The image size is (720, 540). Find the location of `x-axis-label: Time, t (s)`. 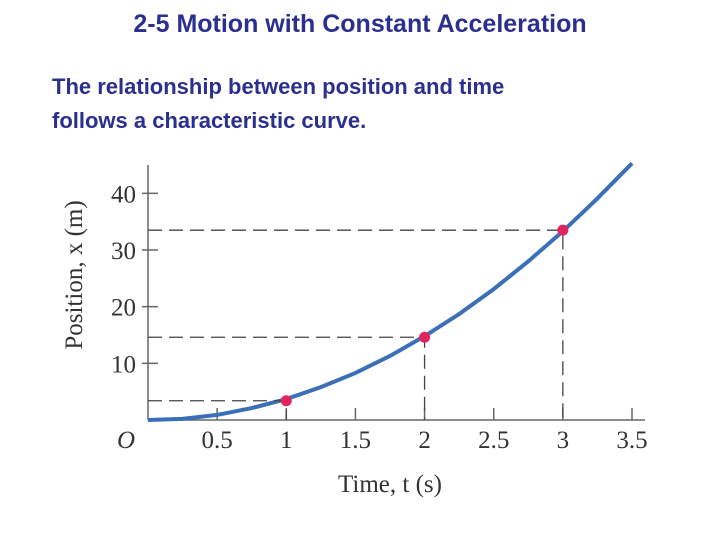

x-axis-label: Time, t (s) is located at coordinates (390, 484).